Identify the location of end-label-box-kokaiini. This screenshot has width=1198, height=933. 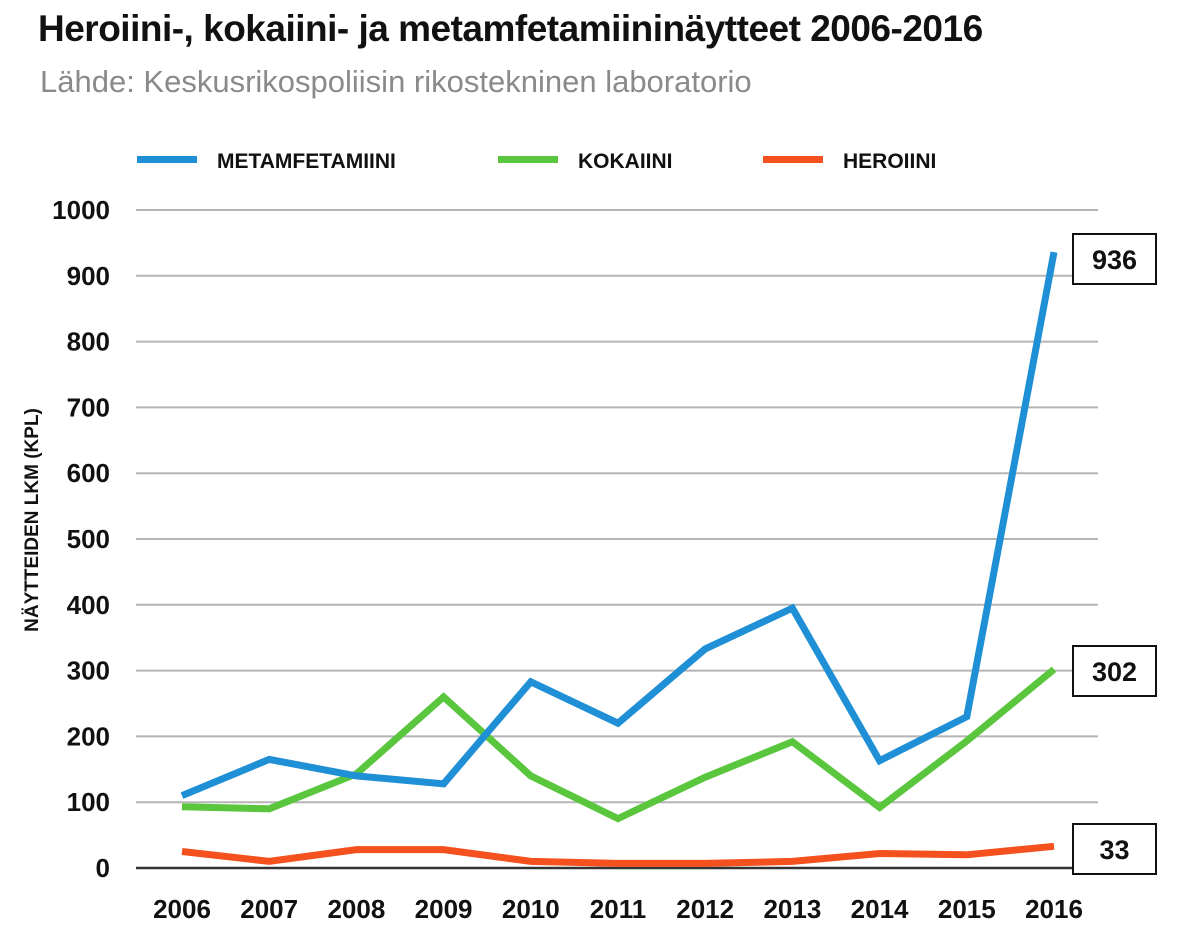
(1114, 671).